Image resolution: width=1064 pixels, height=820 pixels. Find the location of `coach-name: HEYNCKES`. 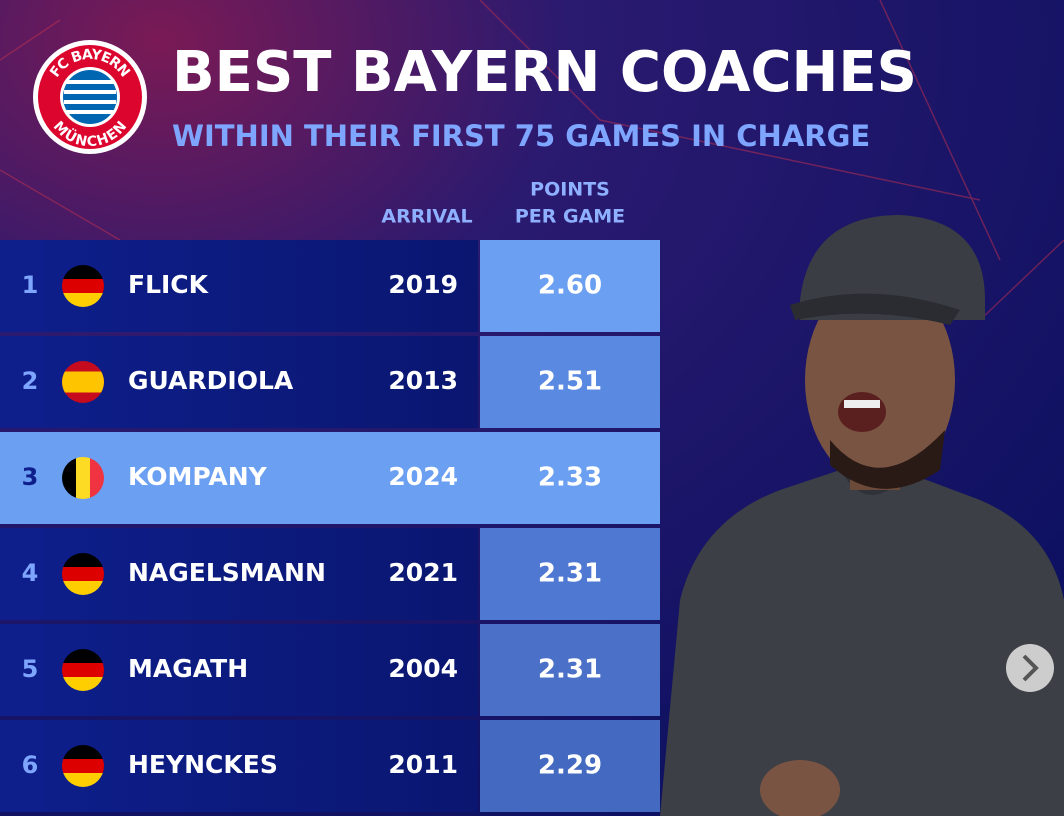

coach-name: HEYNCKES is located at coordinates (203, 764).